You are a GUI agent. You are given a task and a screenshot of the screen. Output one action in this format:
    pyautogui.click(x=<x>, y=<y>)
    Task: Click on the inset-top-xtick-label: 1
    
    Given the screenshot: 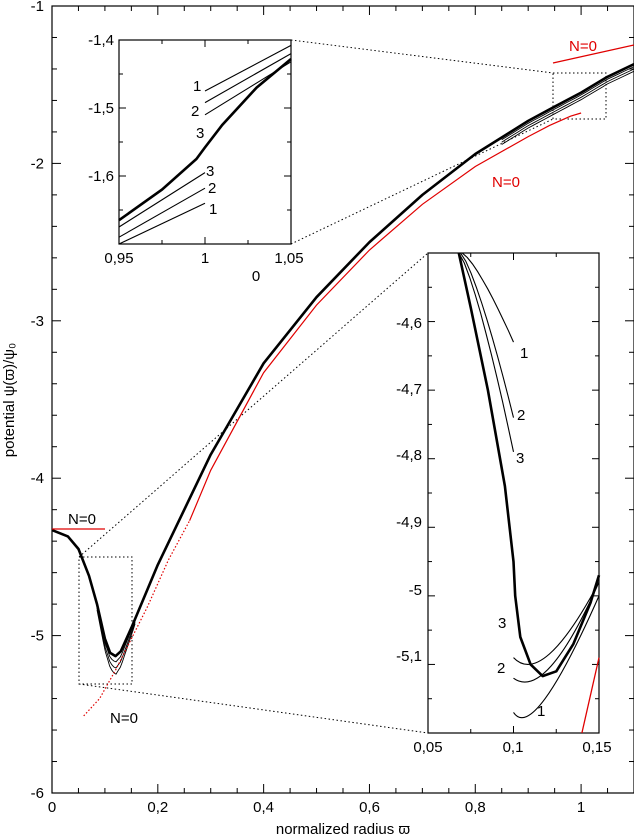 What is the action you would take?
    pyautogui.click(x=205, y=258)
    